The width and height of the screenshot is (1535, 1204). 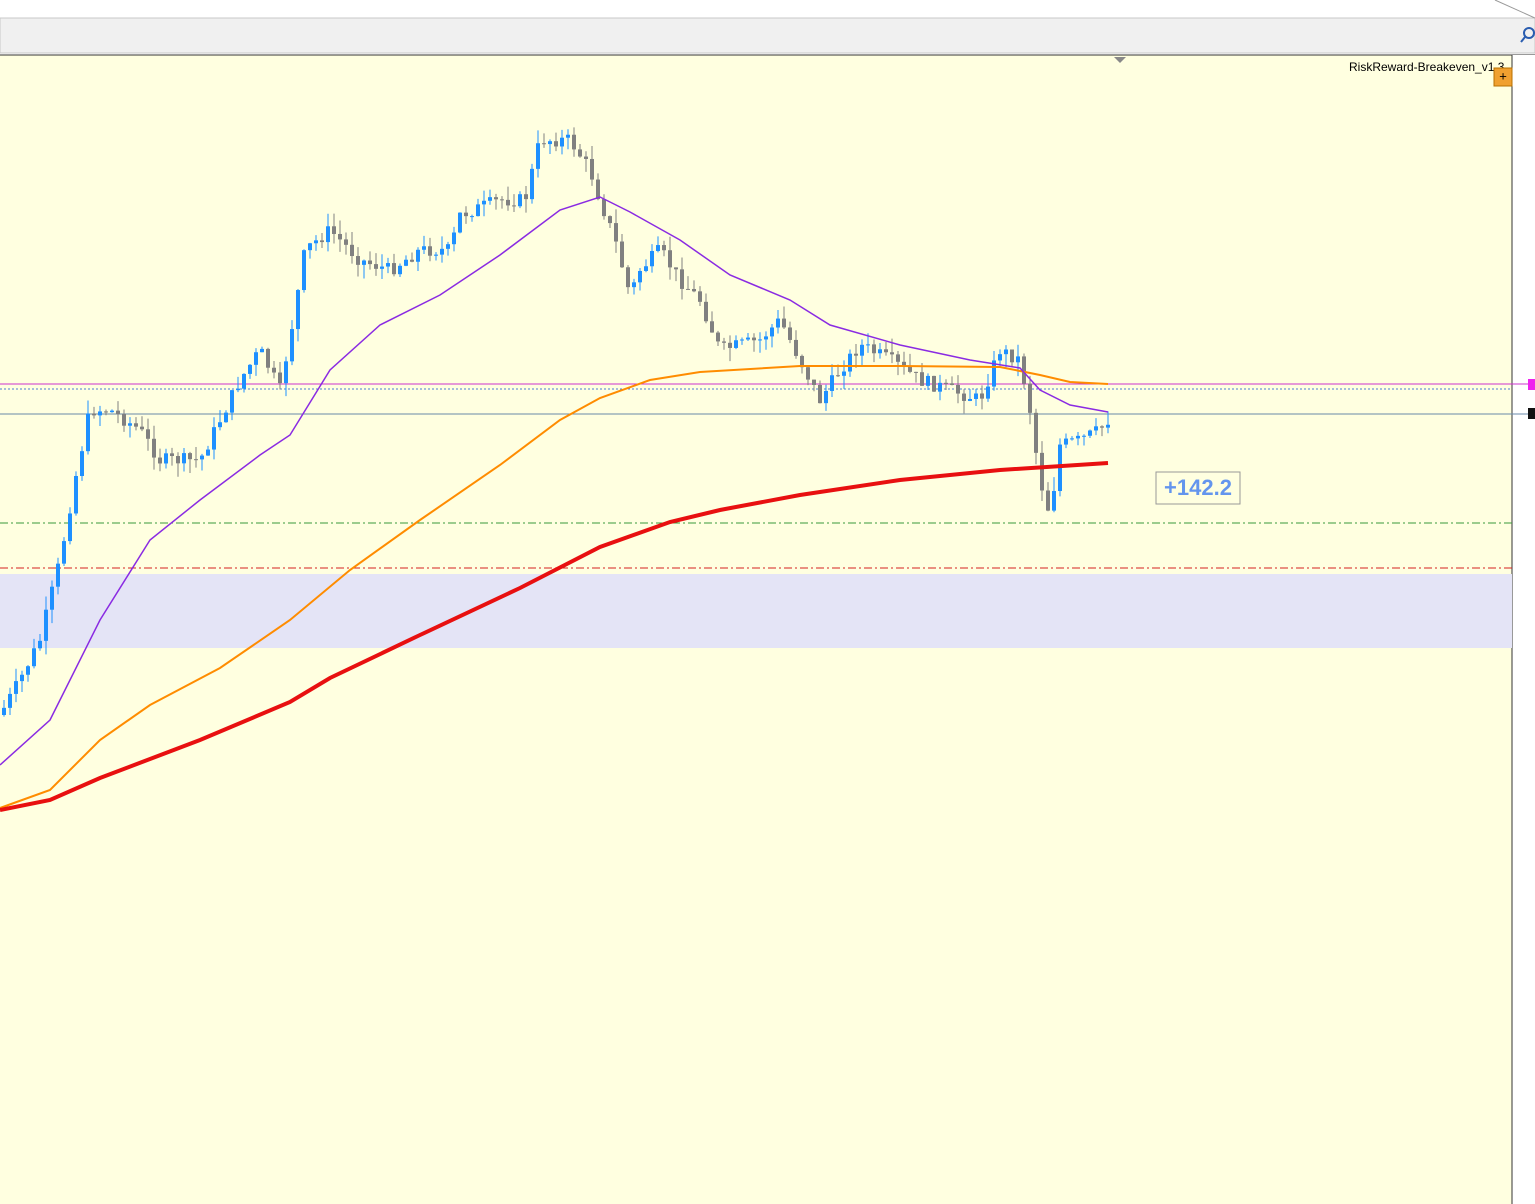 What do you see at coordinates (1198, 488) in the screenshot?
I see `profit-box` at bounding box center [1198, 488].